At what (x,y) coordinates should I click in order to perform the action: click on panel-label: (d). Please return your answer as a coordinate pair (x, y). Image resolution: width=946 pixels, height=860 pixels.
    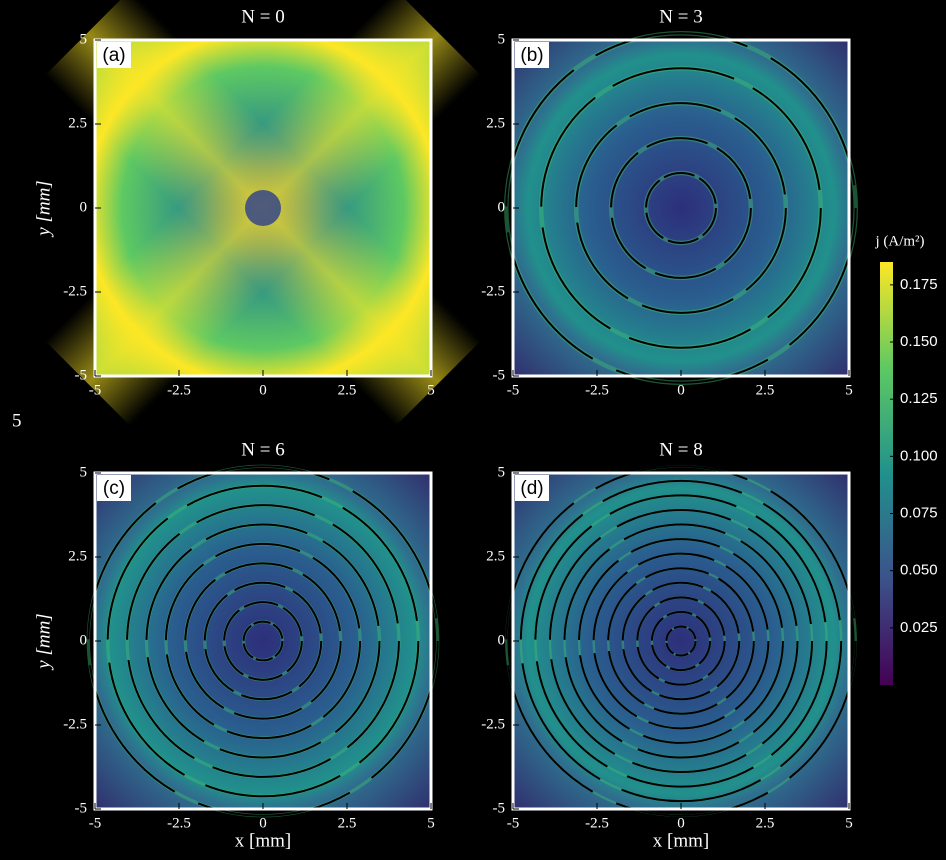
    Looking at the image, I should click on (531, 488).